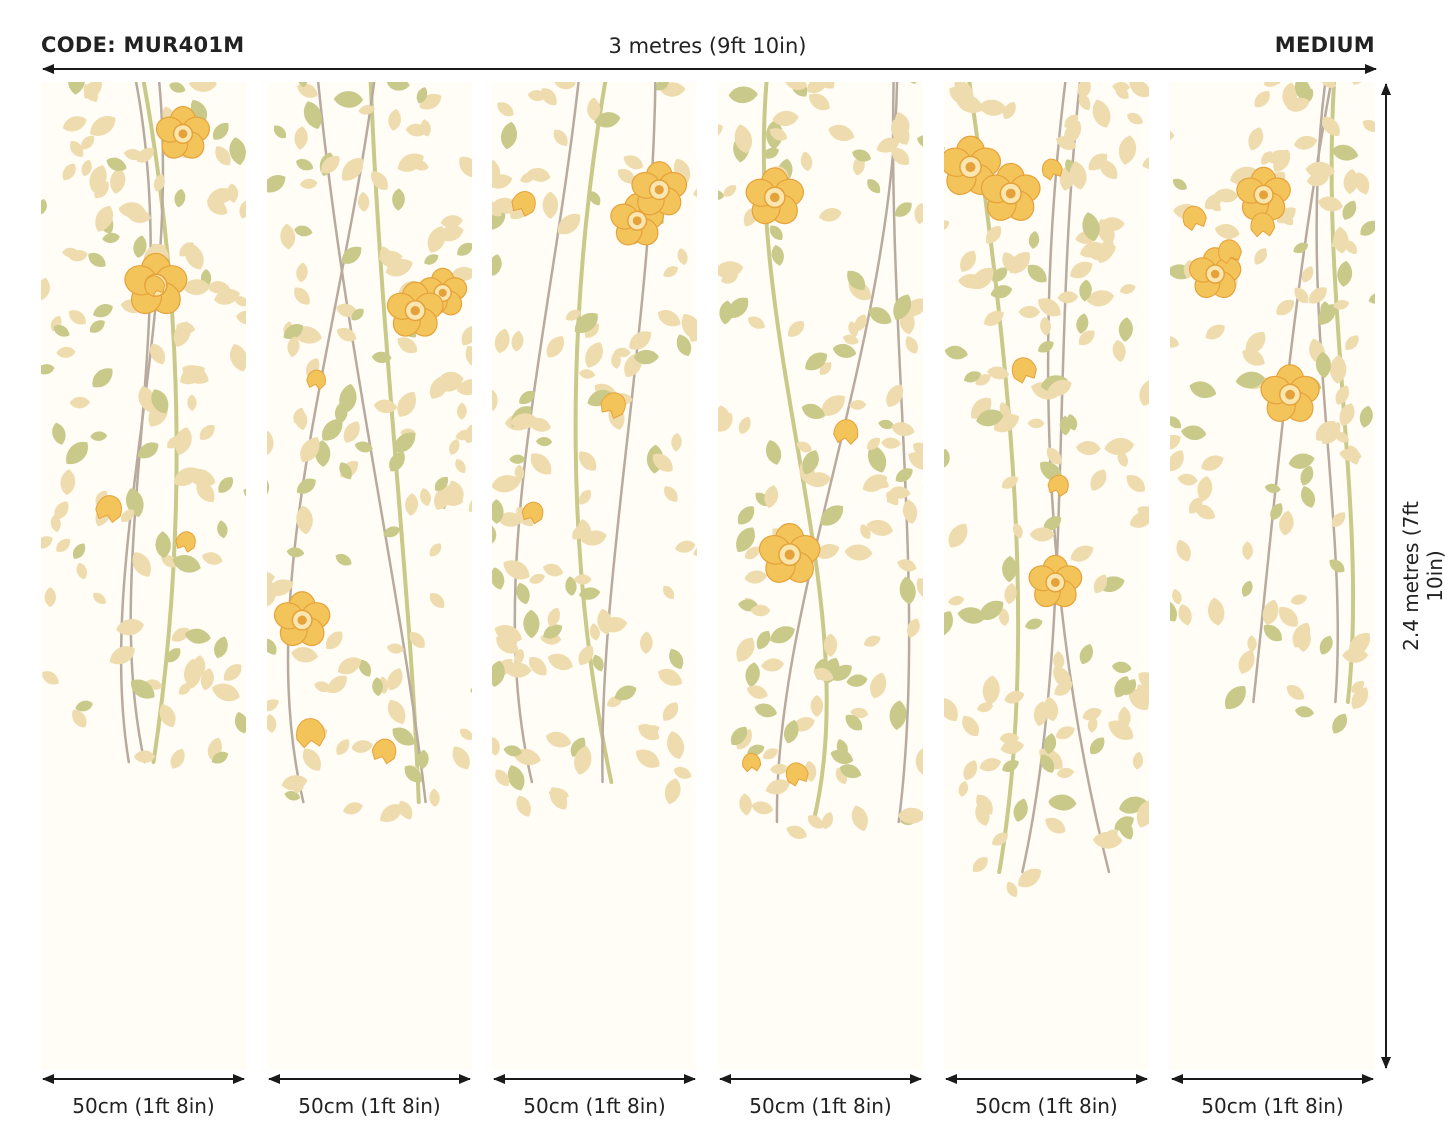  What do you see at coordinates (1272, 1106) in the screenshot?
I see `panel-width-label-6: 50cm (1ft 8in)` at bounding box center [1272, 1106].